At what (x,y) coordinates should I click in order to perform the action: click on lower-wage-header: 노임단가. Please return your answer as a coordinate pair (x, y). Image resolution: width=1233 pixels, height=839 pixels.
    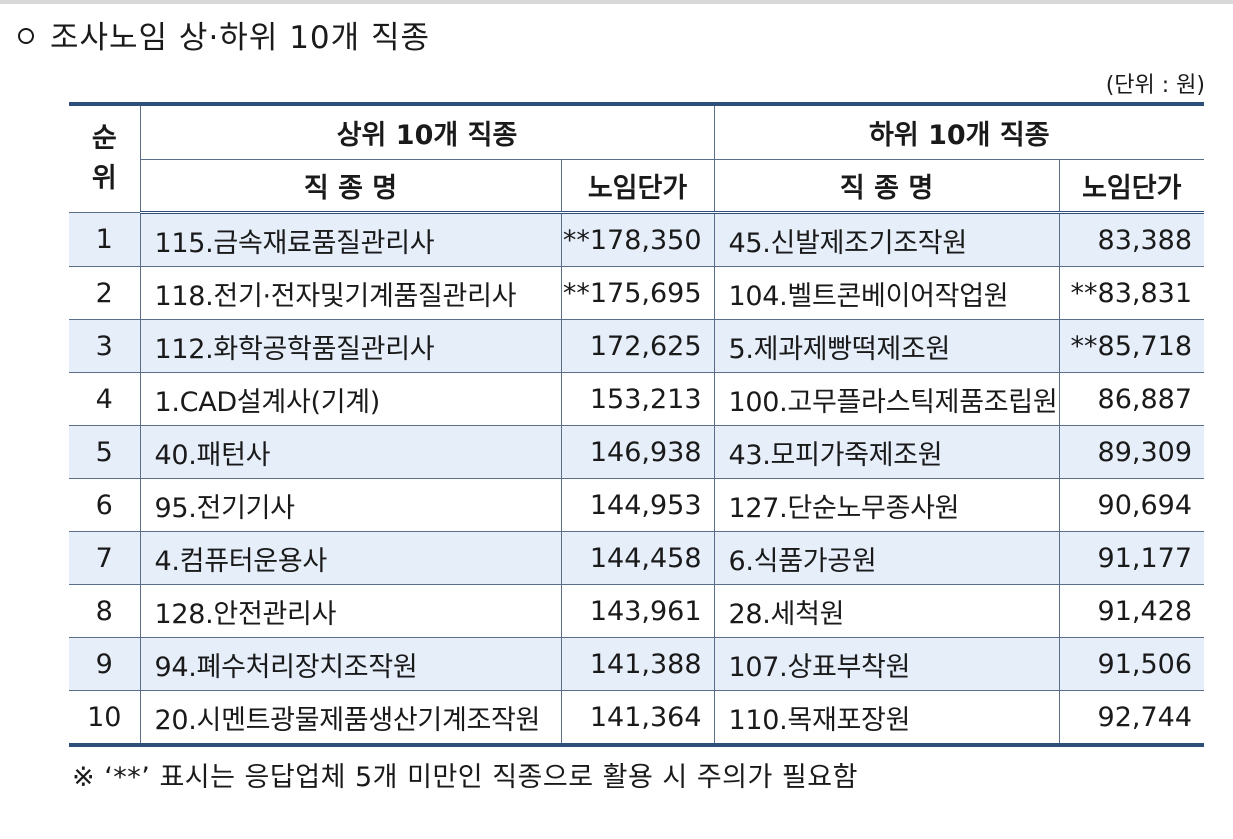
    Looking at the image, I should click on (1131, 186).